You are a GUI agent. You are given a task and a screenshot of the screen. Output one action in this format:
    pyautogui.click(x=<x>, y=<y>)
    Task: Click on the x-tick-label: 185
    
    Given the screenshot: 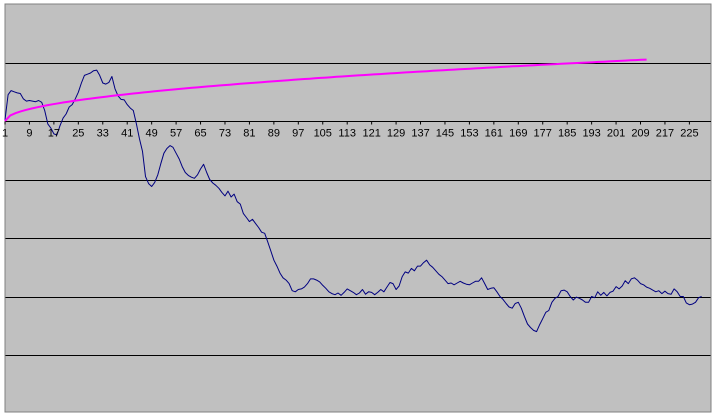 What is the action you would take?
    pyautogui.click(x=567, y=134)
    